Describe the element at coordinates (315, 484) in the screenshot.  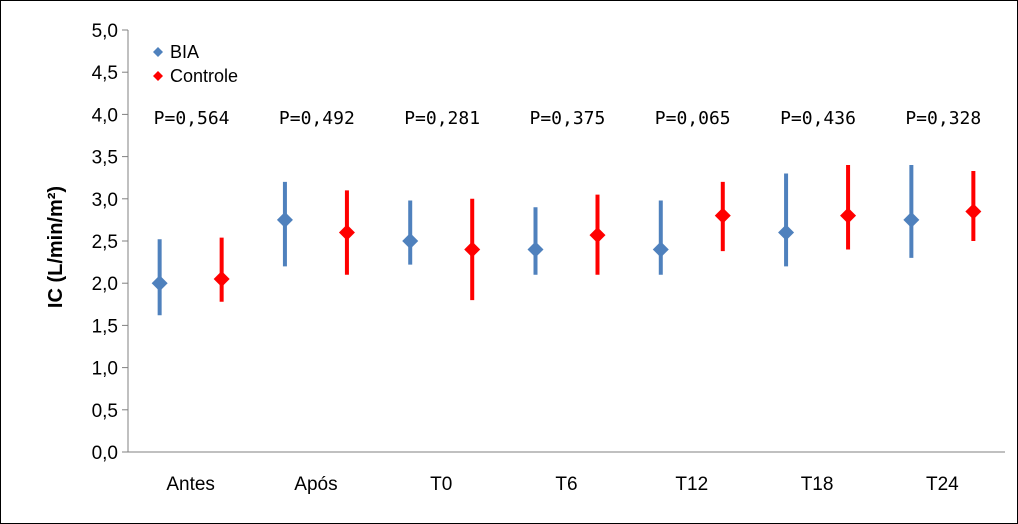
I see `x-tick-label: Após` at that location.